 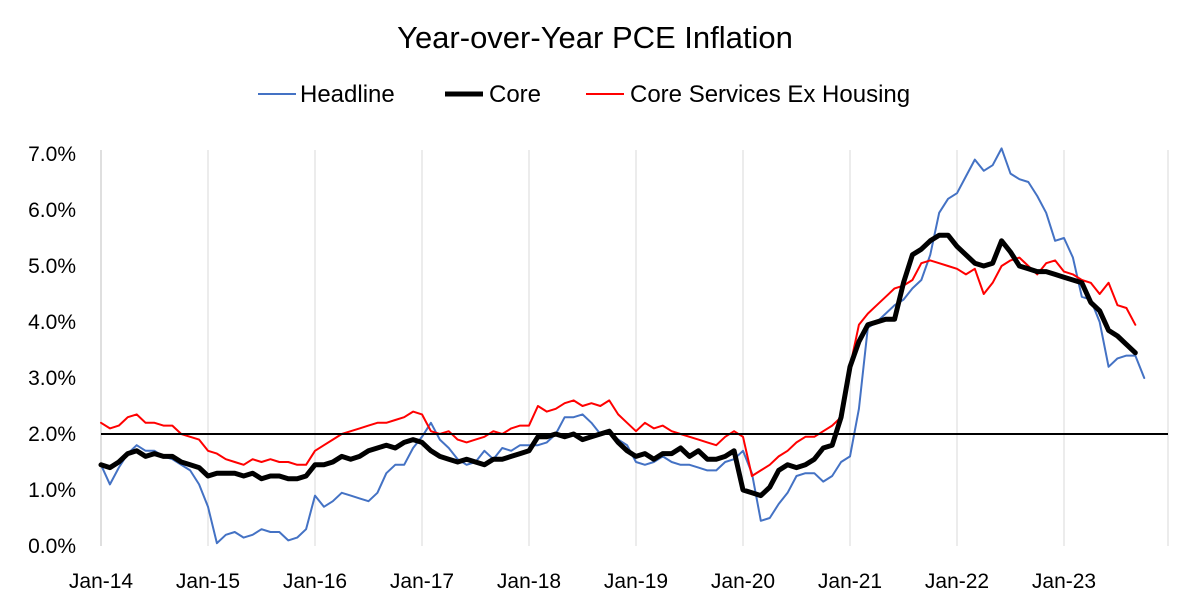 What do you see at coordinates (1064, 581) in the screenshot?
I see `x-tick-label-jan-23: Jan-23` at bounding box center [1064, 581].